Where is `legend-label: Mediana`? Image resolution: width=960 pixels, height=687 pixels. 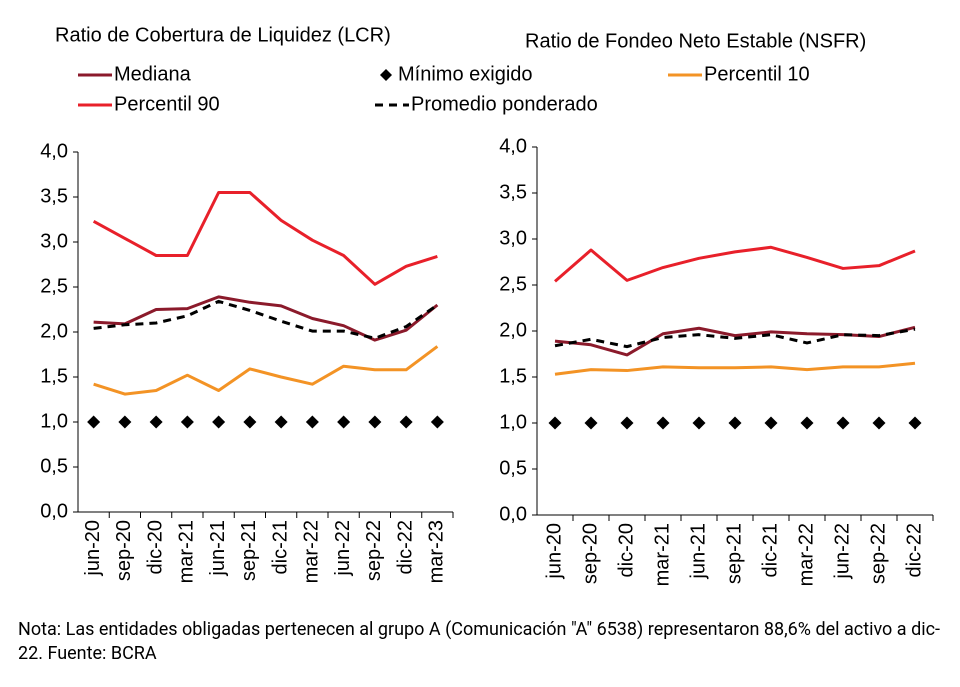
legend-label: Mediana is located at coordinates (153, 74).